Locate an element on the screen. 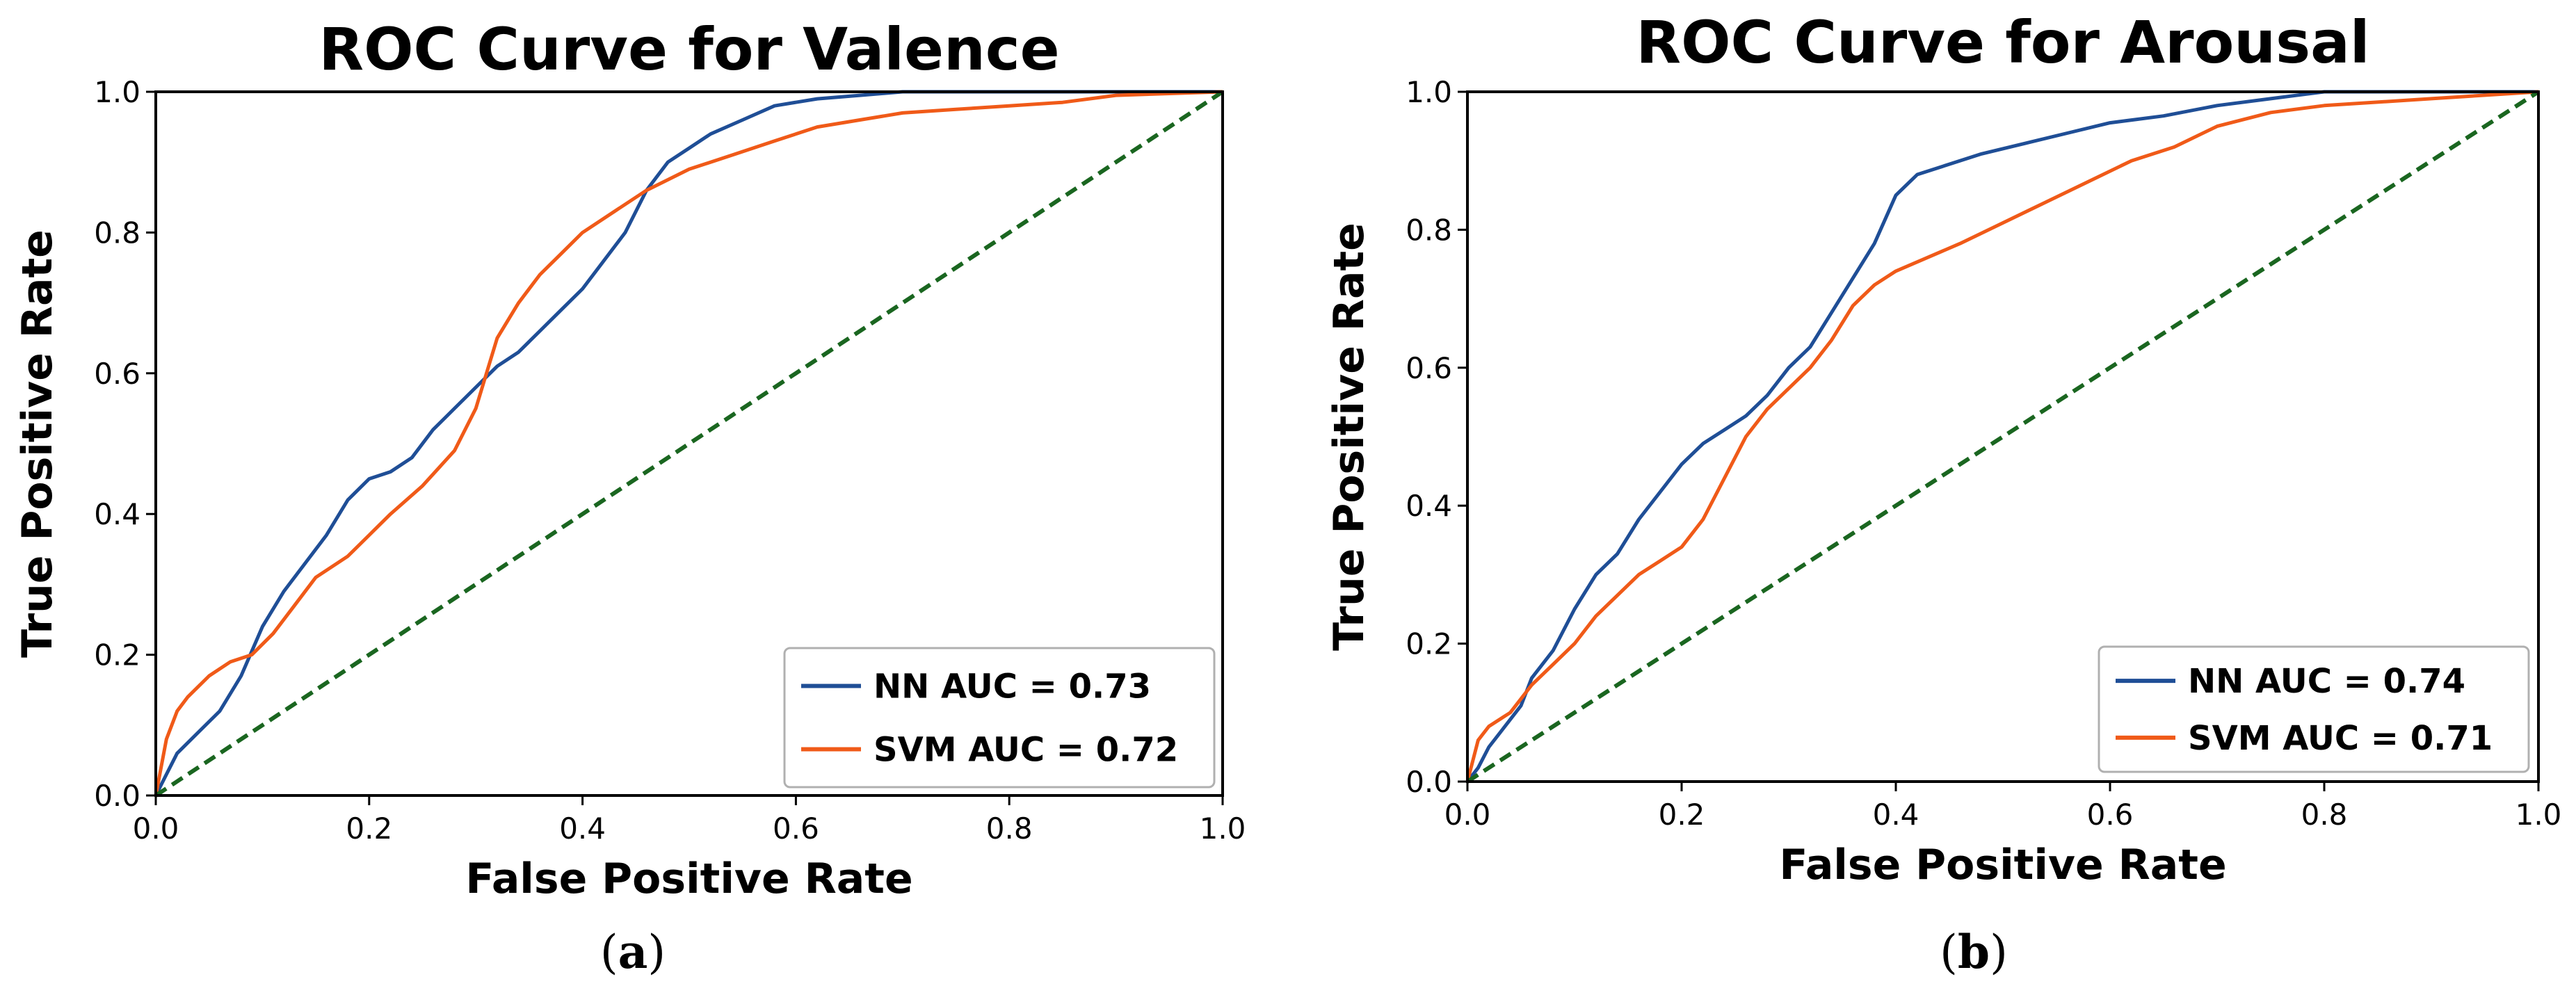 This screenshot has width=2576, height=1002. legend: NN AUC = 0.74 SVM AUC = 0.71 is located at coordinates (2314, 709).